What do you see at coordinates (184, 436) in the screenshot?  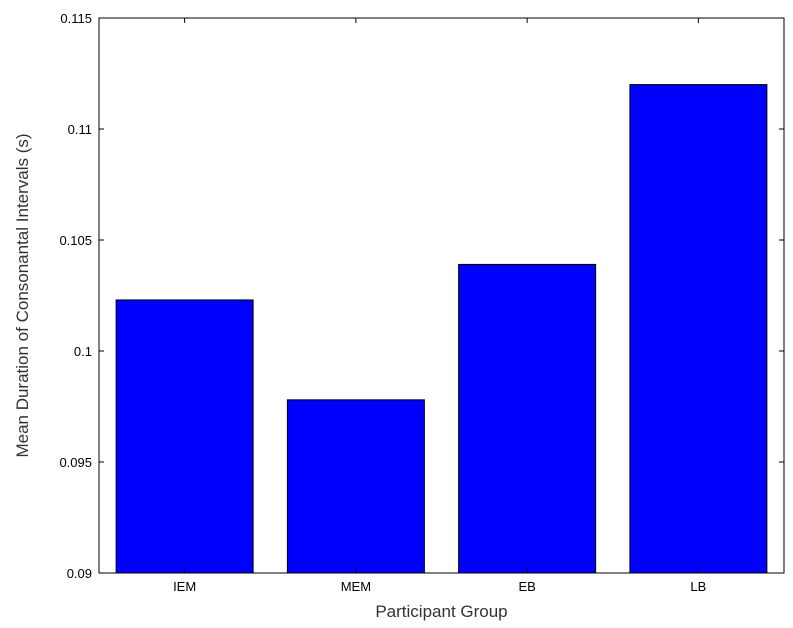 I see `bar-iem` at bounding box center [184, 436].